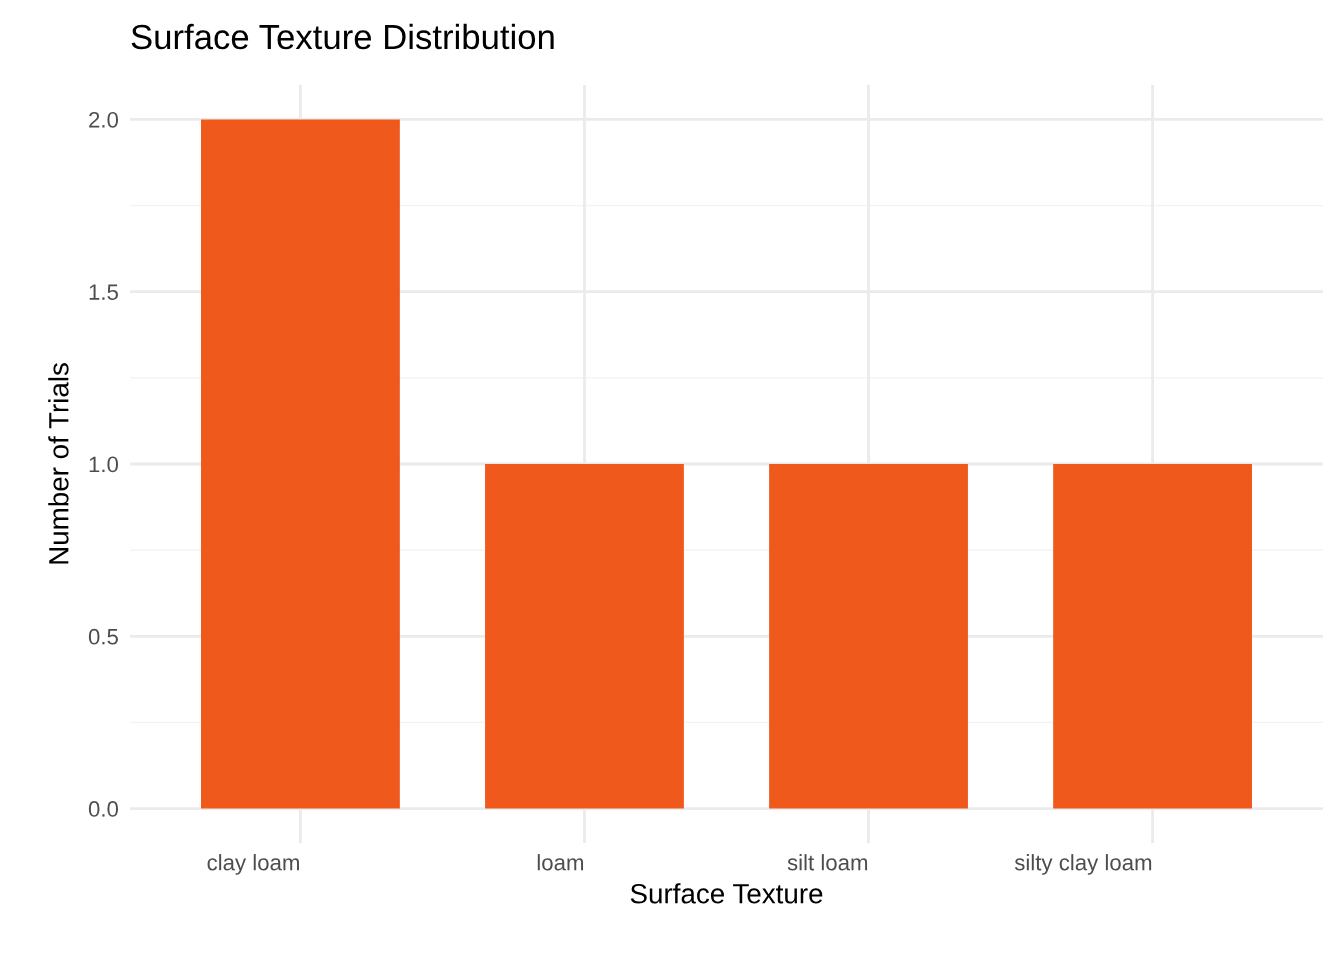 Image resolution: width=1344 pixels, height=960 pixels. Describe the element at coordinates (1083, 864) in the screenshot. I see `x-tick-label: silty clay loam` at that location.